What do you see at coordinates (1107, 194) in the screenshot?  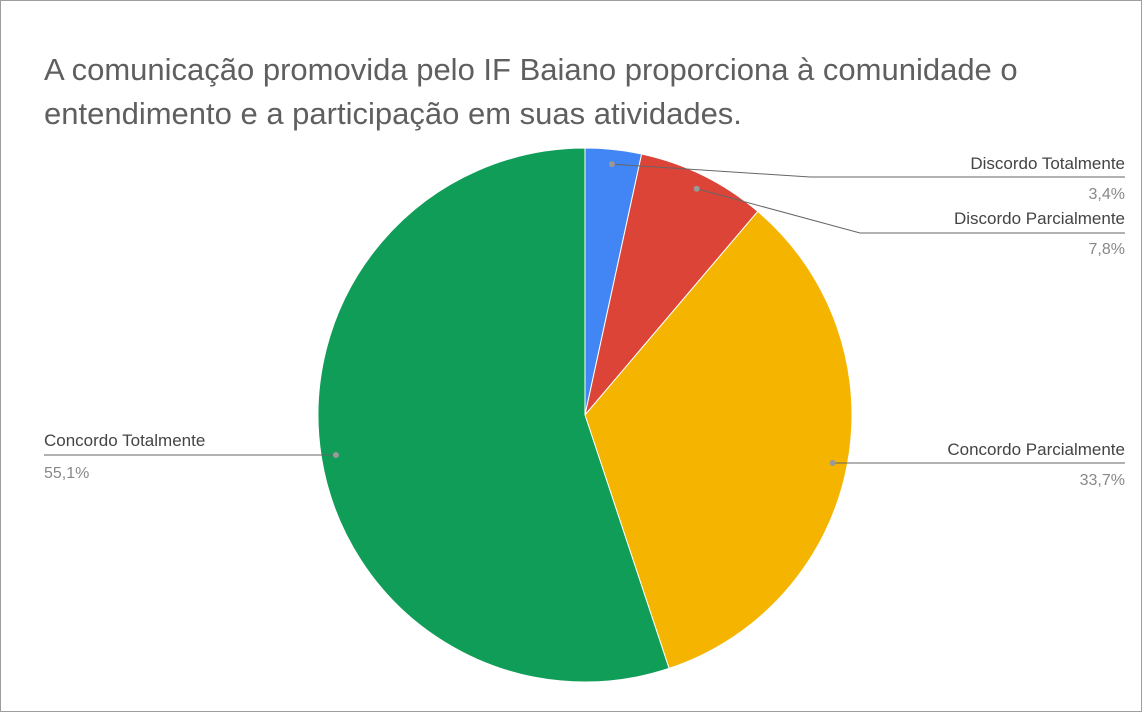 I see `slice-value-label: 3,4%` at bounding box center [1107, 194].